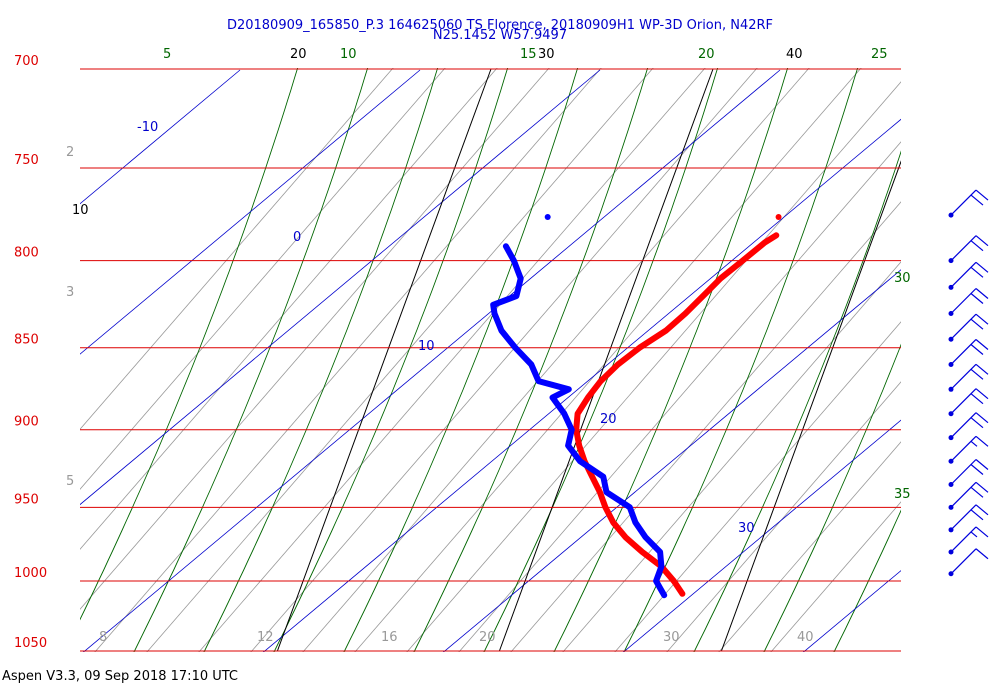  What do you see at coordinates (26, 253) in the screenshot?
I see `pressure-tick-label: 800` at bounding box center [26, 253].